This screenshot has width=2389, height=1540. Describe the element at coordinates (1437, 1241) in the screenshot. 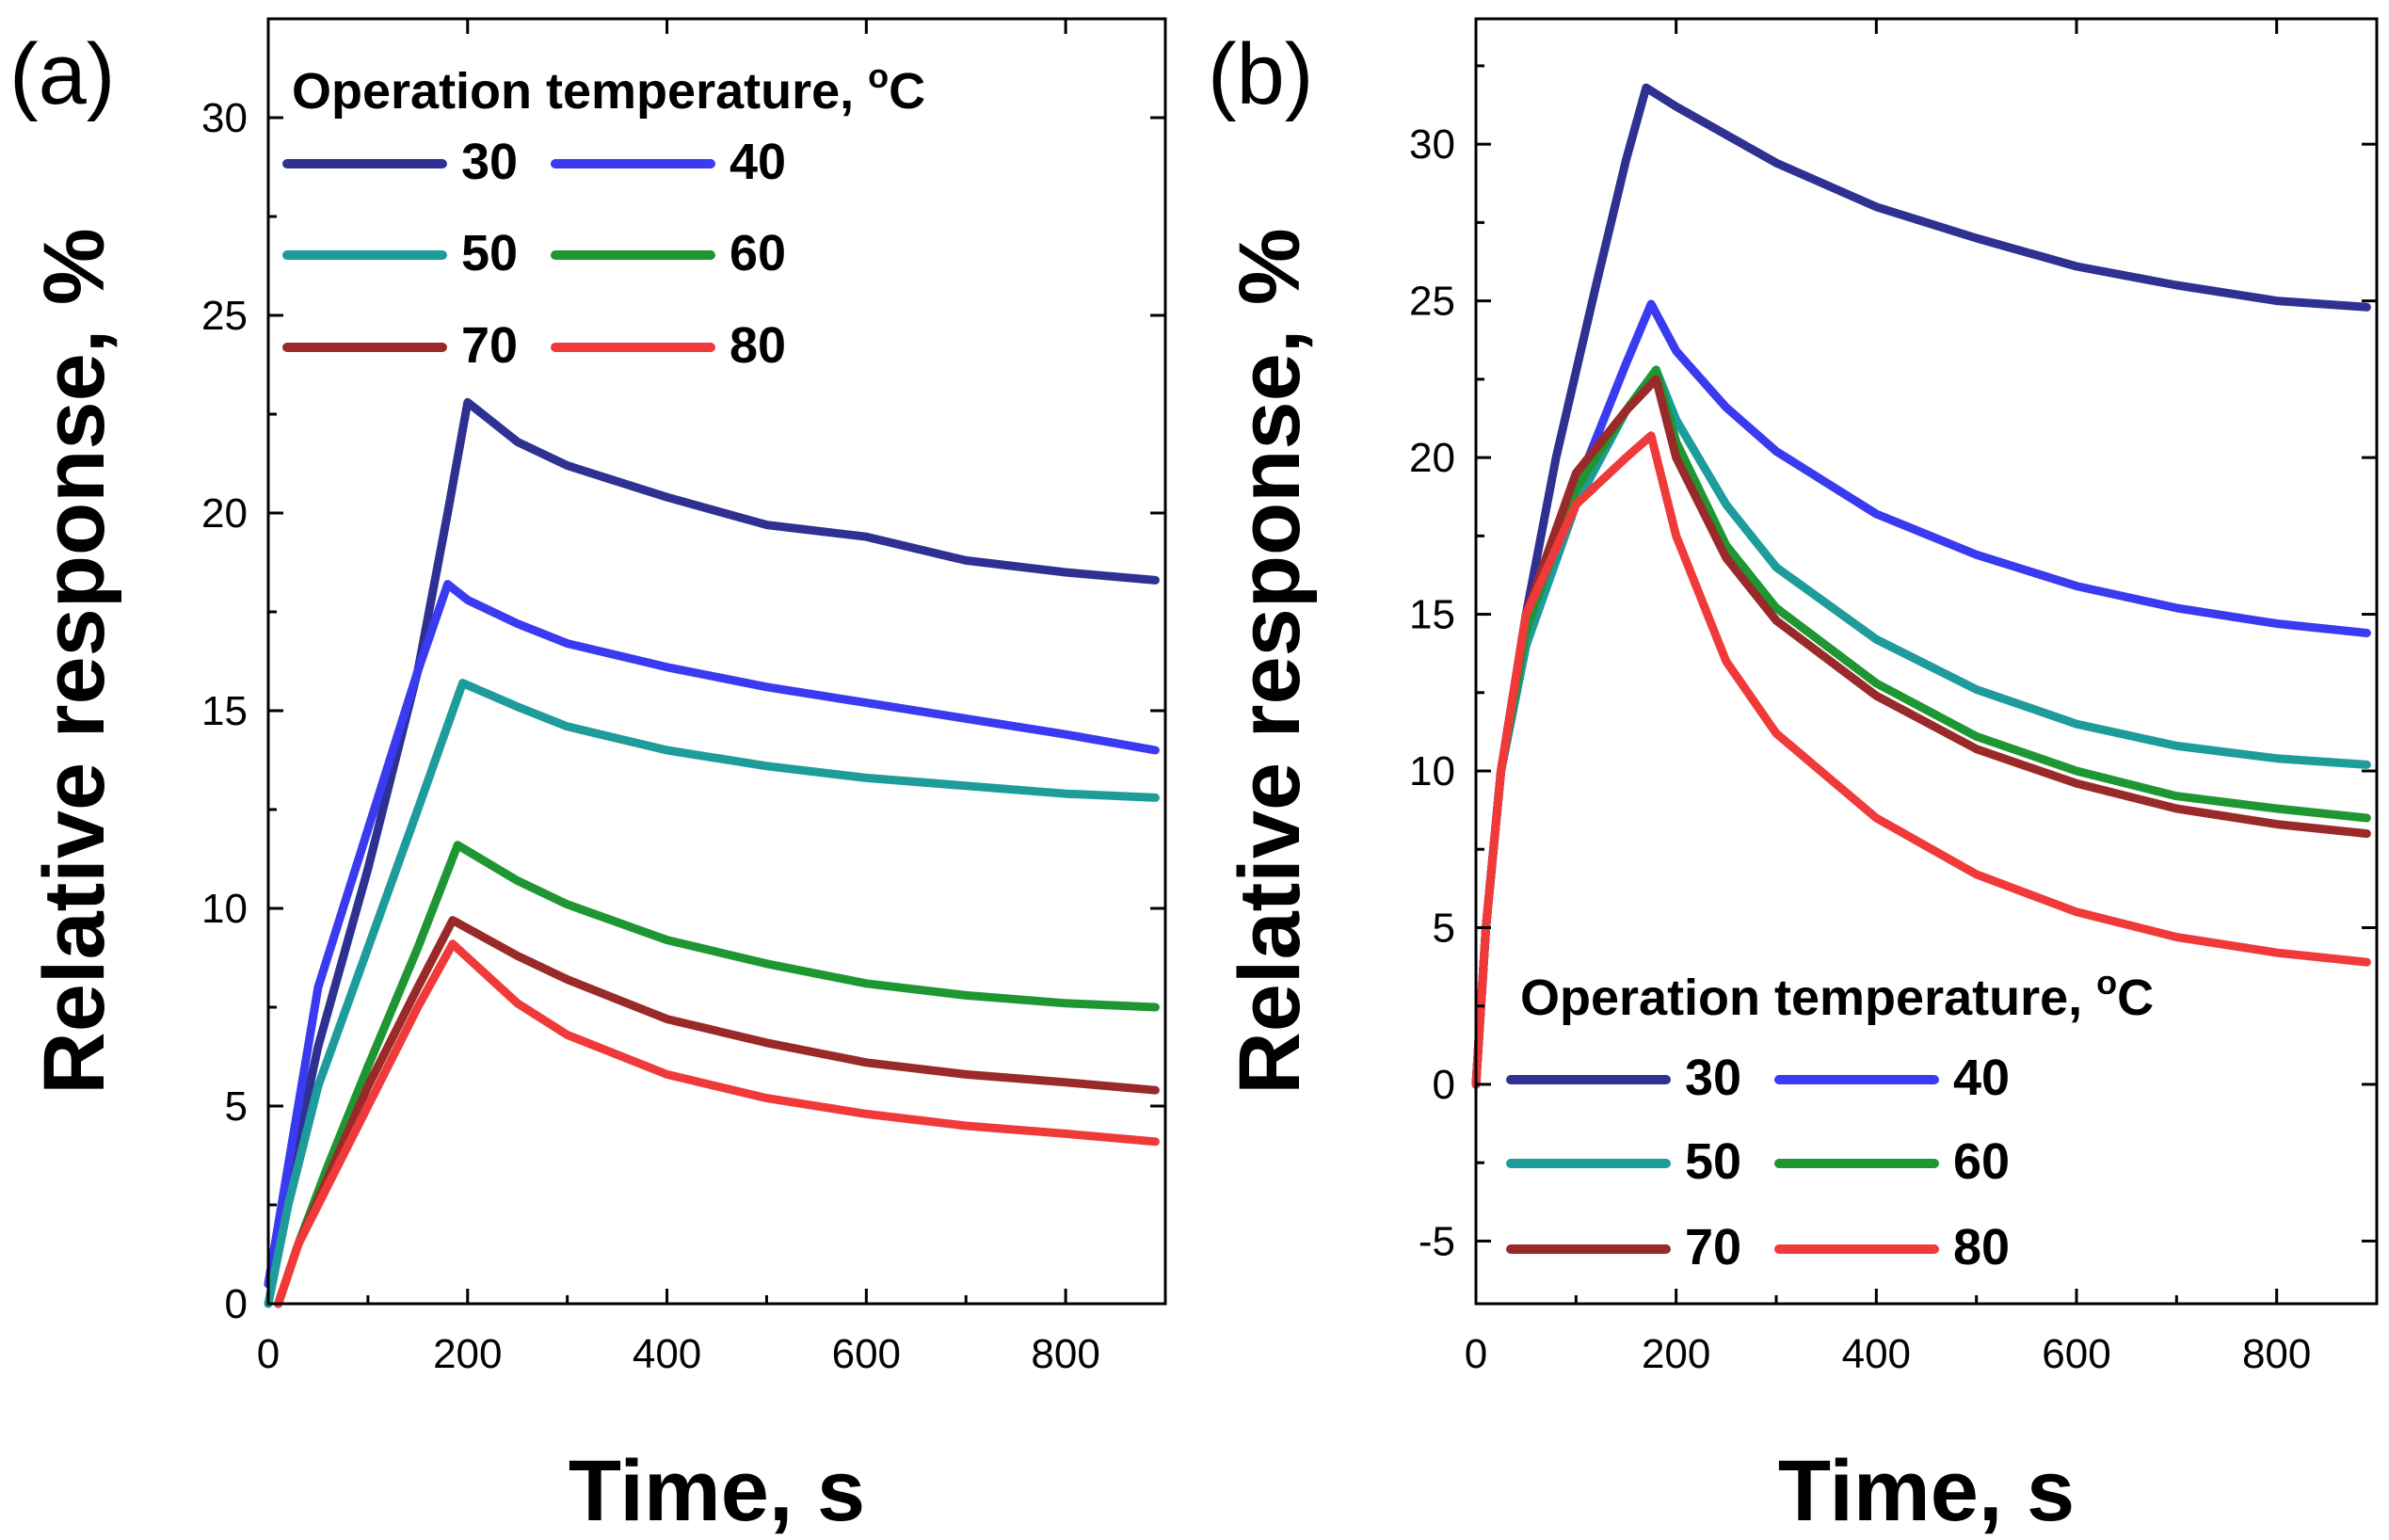

I see `y-tick-label: -5` at that location.